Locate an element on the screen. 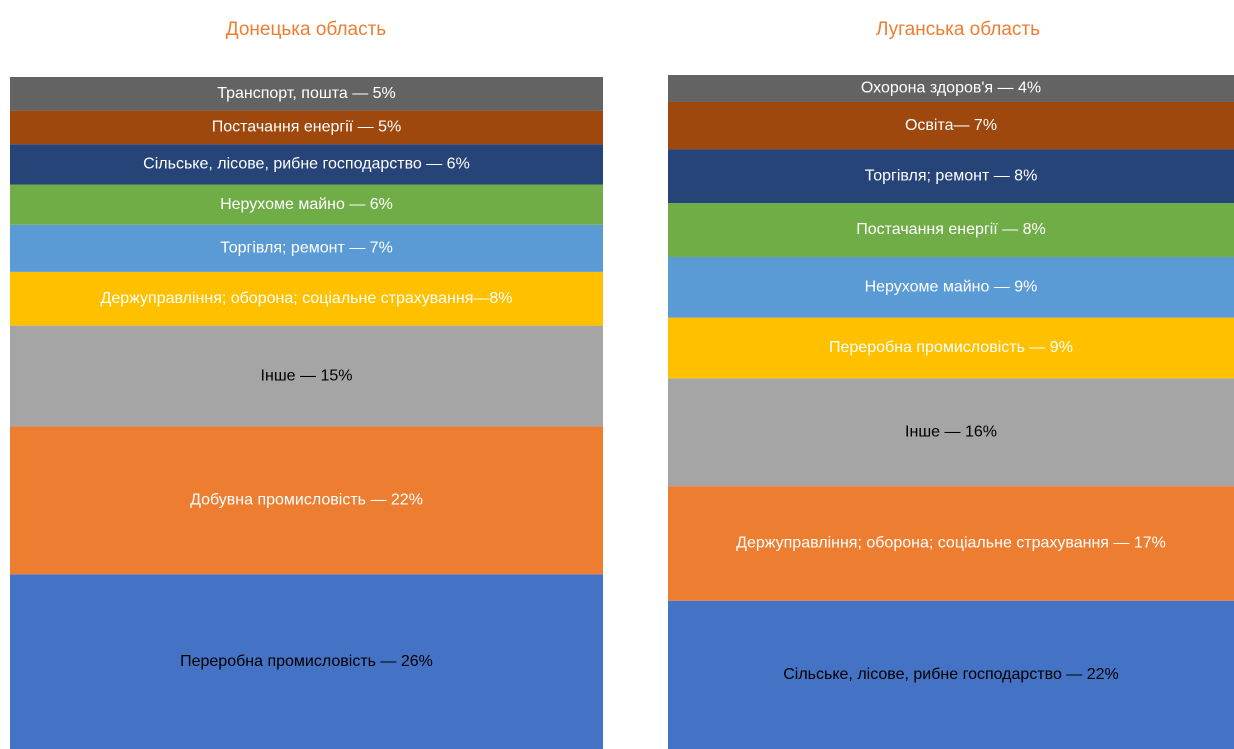 The height and width of the screenshot is (749, 1234). data-label: Освіта— 7% is located at coordinates (951, 125).